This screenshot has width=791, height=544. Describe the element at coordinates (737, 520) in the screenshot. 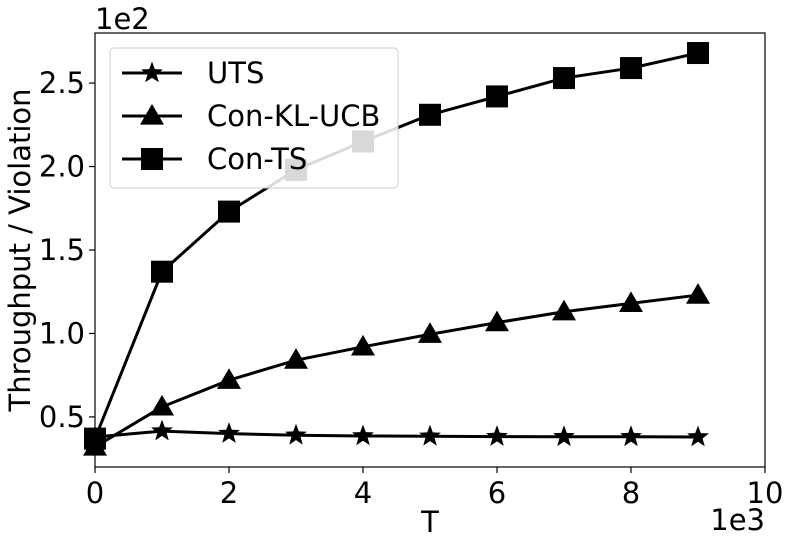

I see `x-offset-label: 1e3` at that location.